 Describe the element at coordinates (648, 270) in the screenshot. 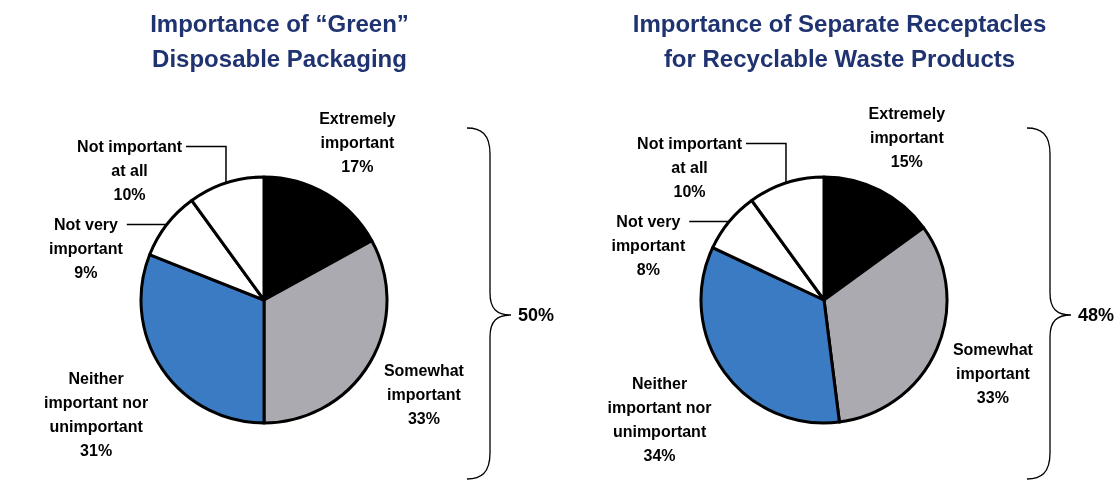

I see `data-label: 8%` at that location.